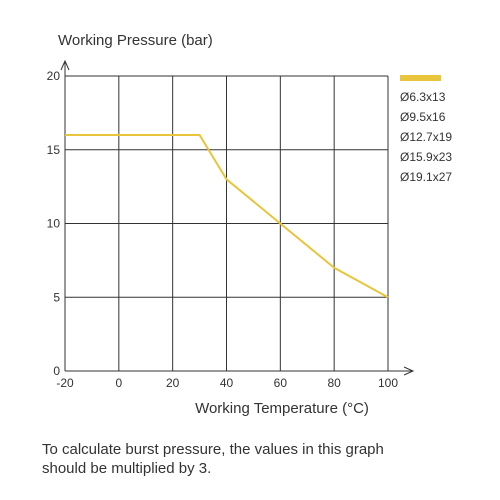 This screenshot has height=500, width=500. I want to click on x-tick-label: 0, so click(118, 383).